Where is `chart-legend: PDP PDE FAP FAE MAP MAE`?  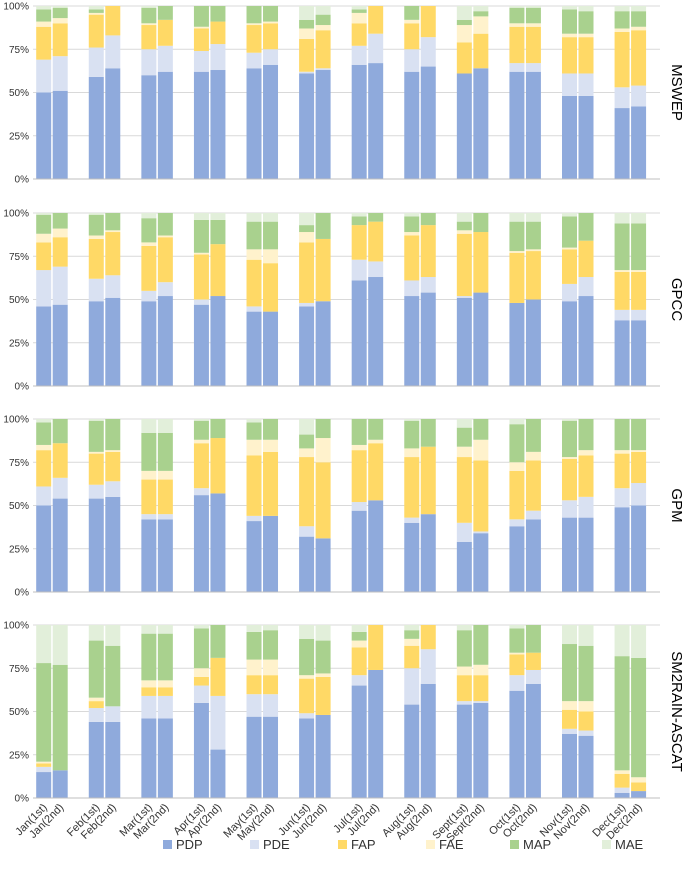
chart-legend: PDP PDE FAP FAE MAP MAE is located at coordinates (403, 844).